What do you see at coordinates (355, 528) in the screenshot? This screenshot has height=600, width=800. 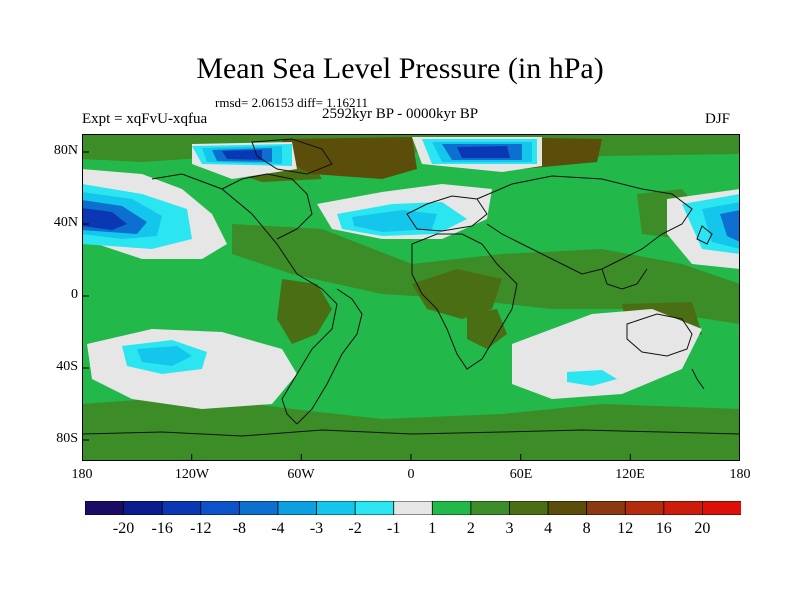 I see `colorbar-label: -2` at bounding box center [355, 528].